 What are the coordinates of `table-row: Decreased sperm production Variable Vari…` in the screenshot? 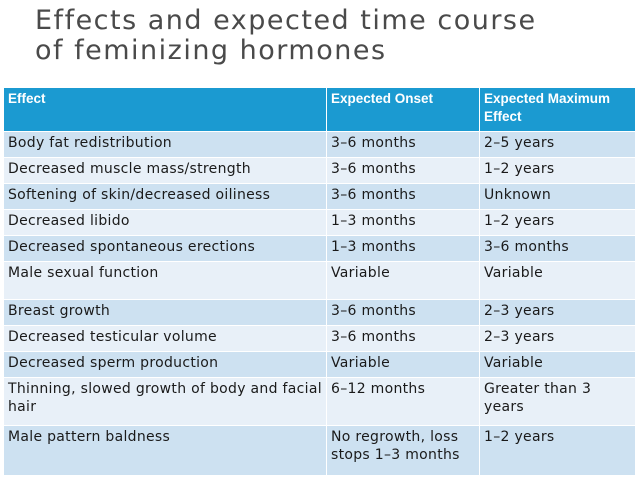 It's located at (319, 364).